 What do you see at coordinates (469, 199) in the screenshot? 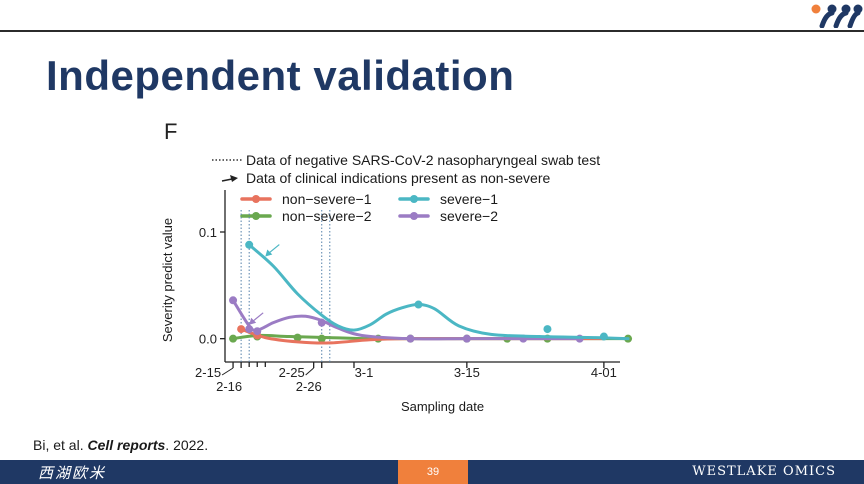
I see `legend-label-severe-1: severe−1` at bounding box center [469, 199].